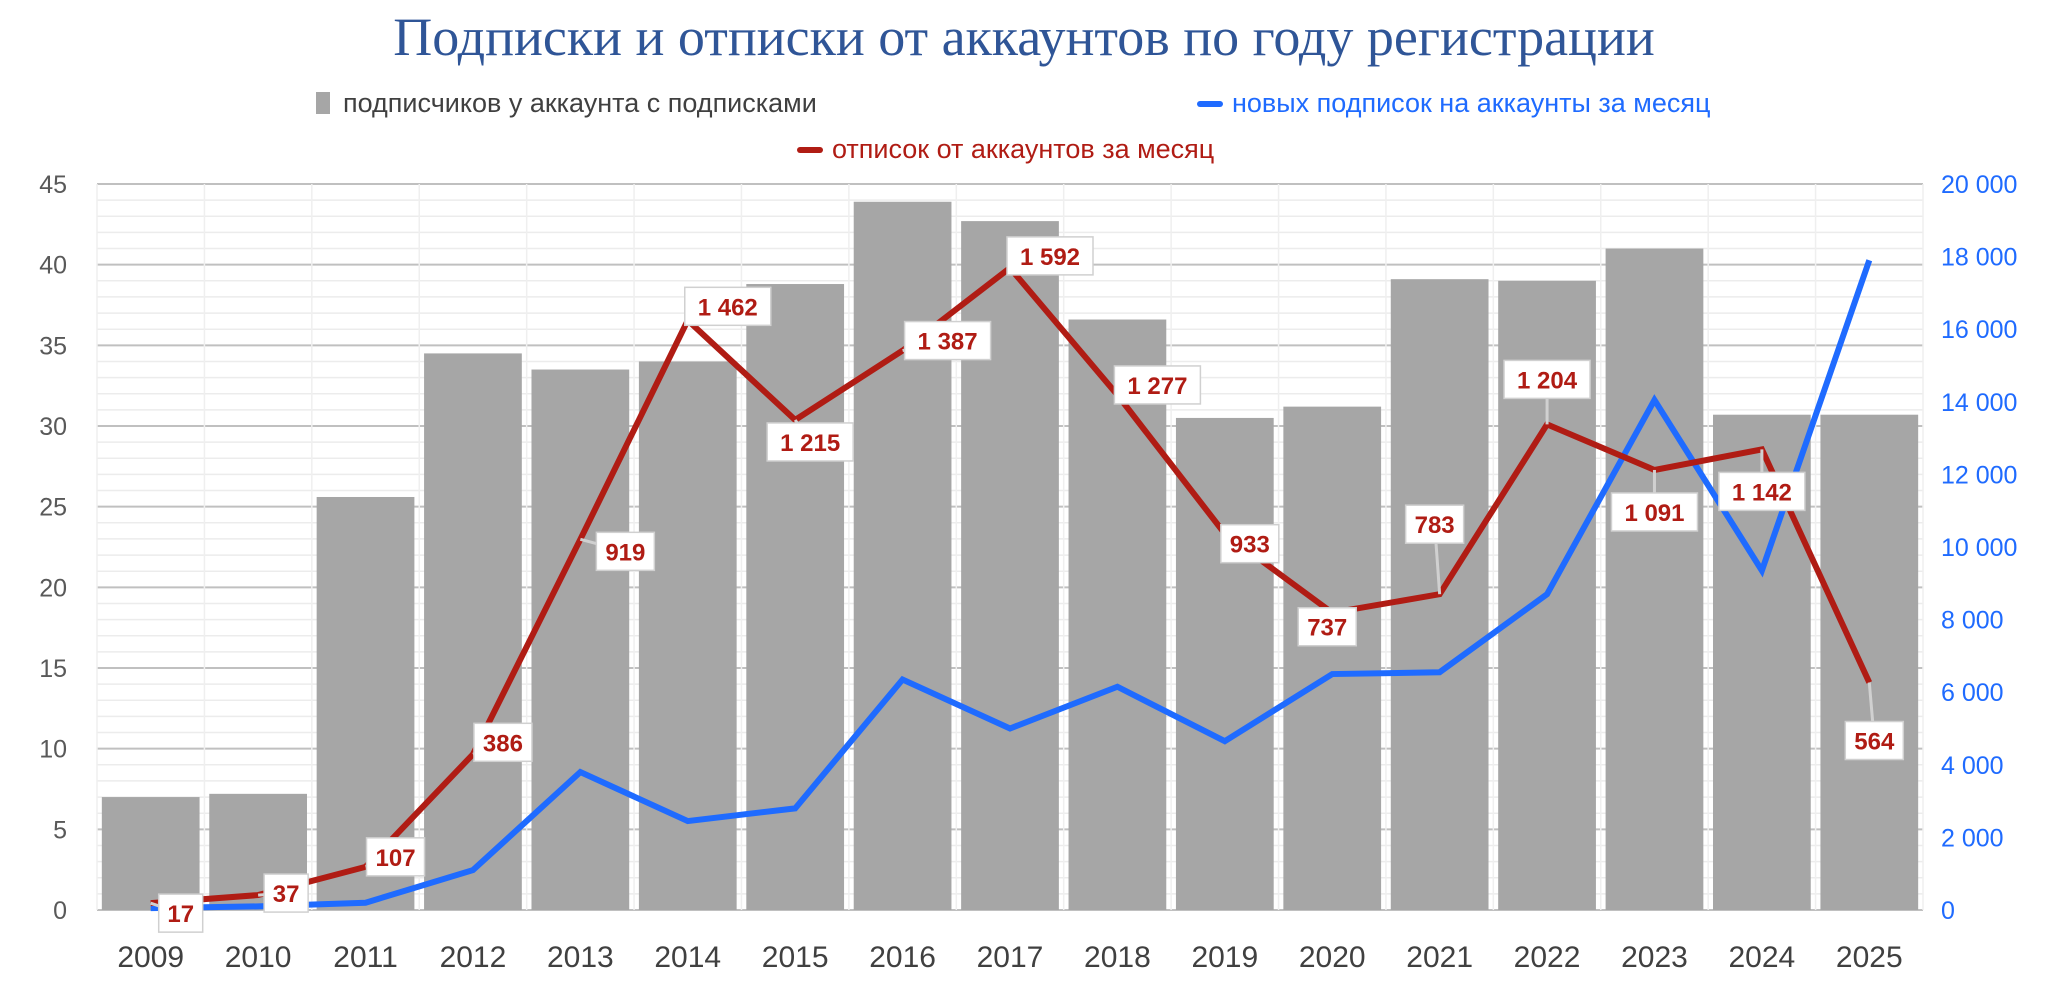 This screenshot has width=2048, height=996. I want to click on data-label-2018: 1 277, so click(1157, 386).